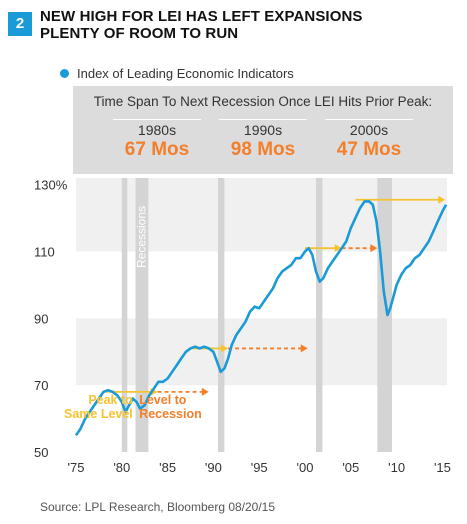  What do you see at coordinates (139, 33) in the screenshot?
I see `chart-title-line-2: PLENTY OF ROOM TO RUN` at bounding box center [139, 33].